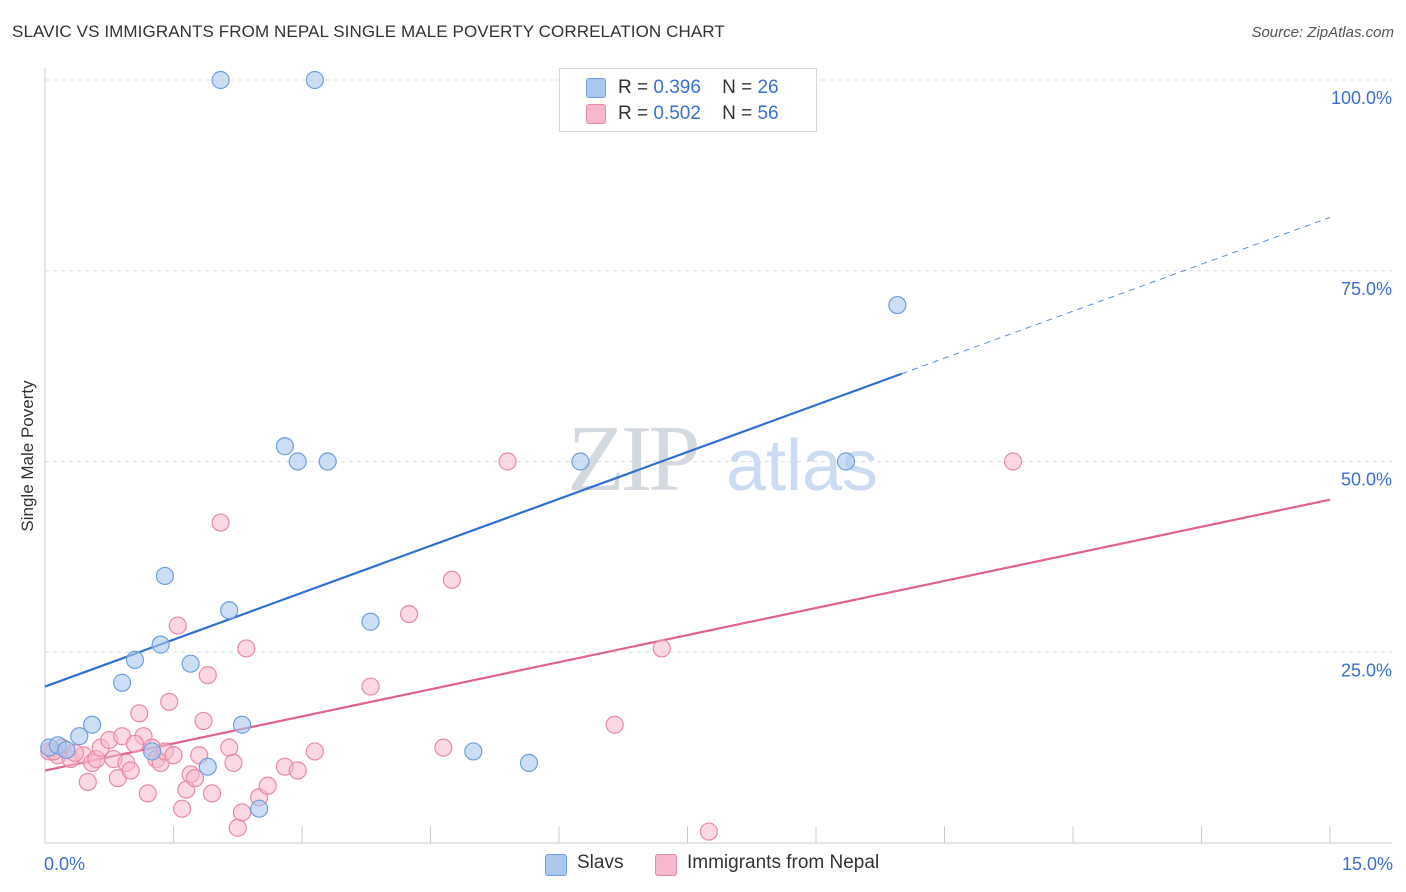  What do you see at coordinates (768, 113) in the screenshot?
I see `n-value: 56` at bounding box center [768, 113].